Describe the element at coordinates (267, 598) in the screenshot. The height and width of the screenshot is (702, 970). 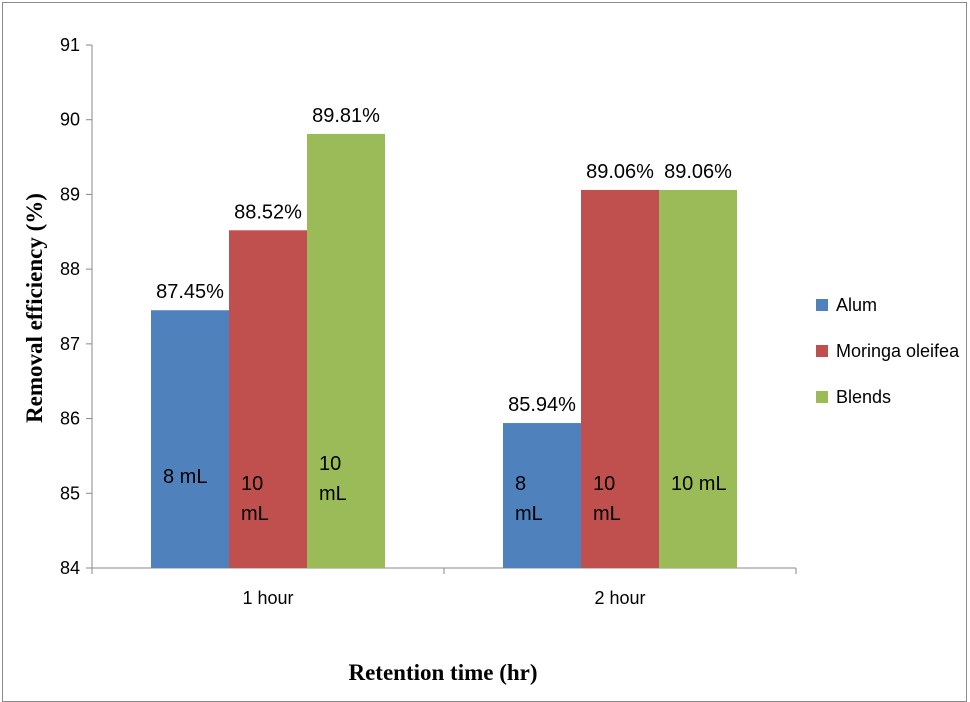
I see `x-tick-label: 1 hour` at that location.